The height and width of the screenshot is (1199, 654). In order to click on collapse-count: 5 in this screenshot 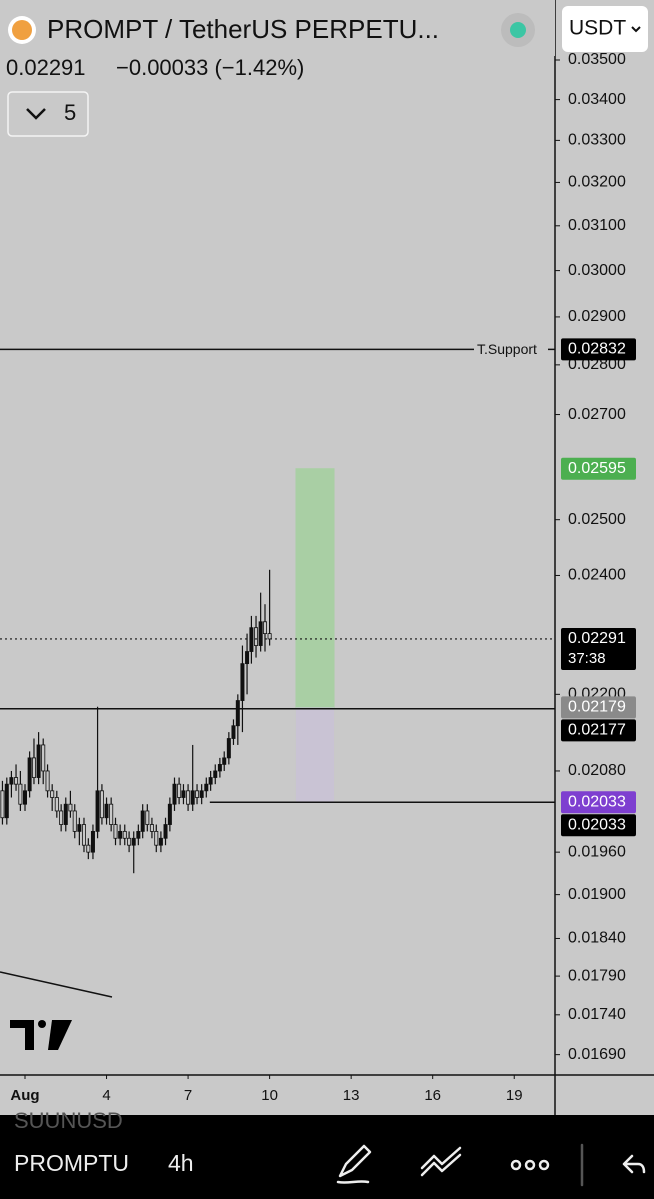, I will do `click(70, 112)`.